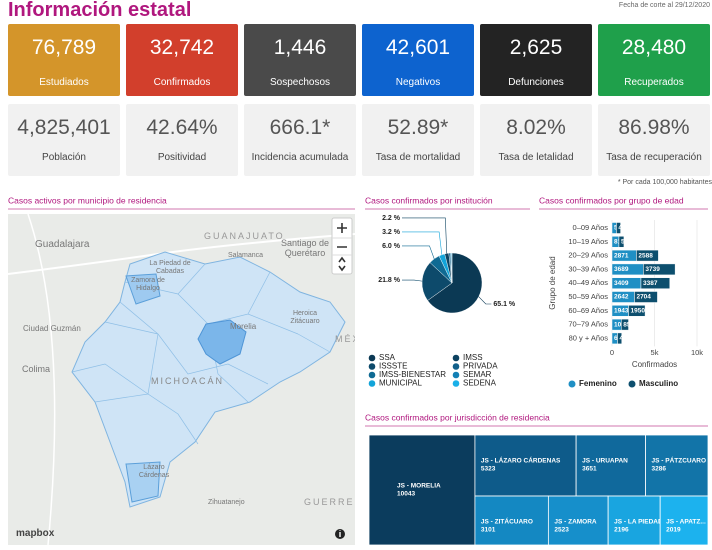  I want to click on indicator-label: Población, so click(64, 157).